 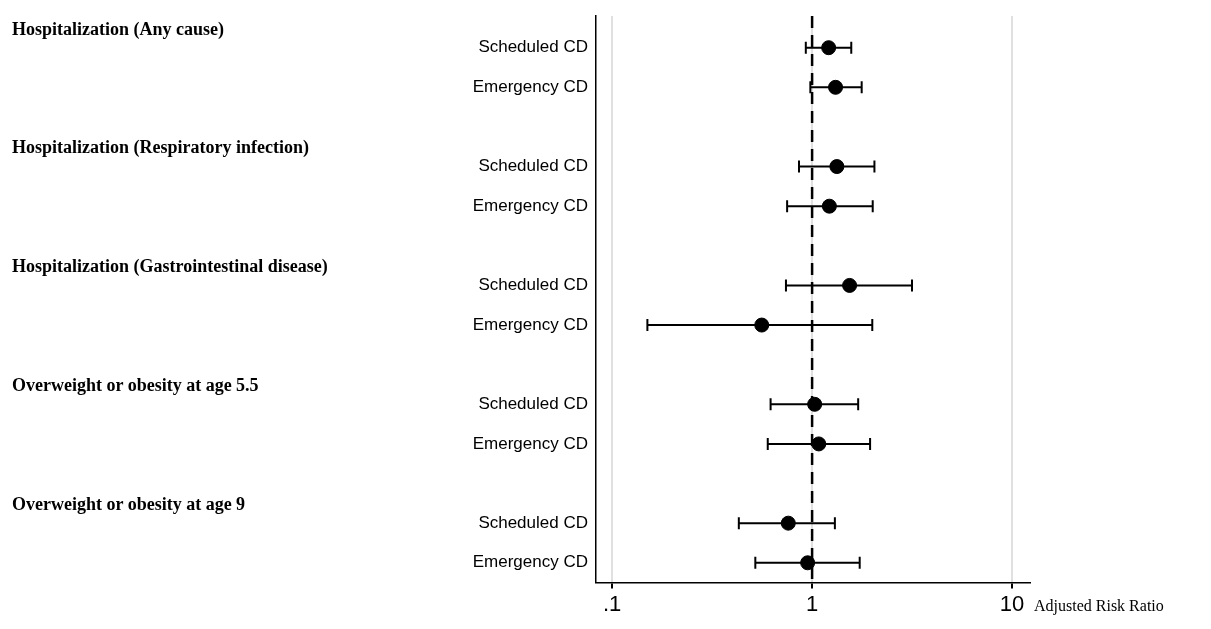 I want to click on x-tick-label: 1, so click(x=812, y=603).